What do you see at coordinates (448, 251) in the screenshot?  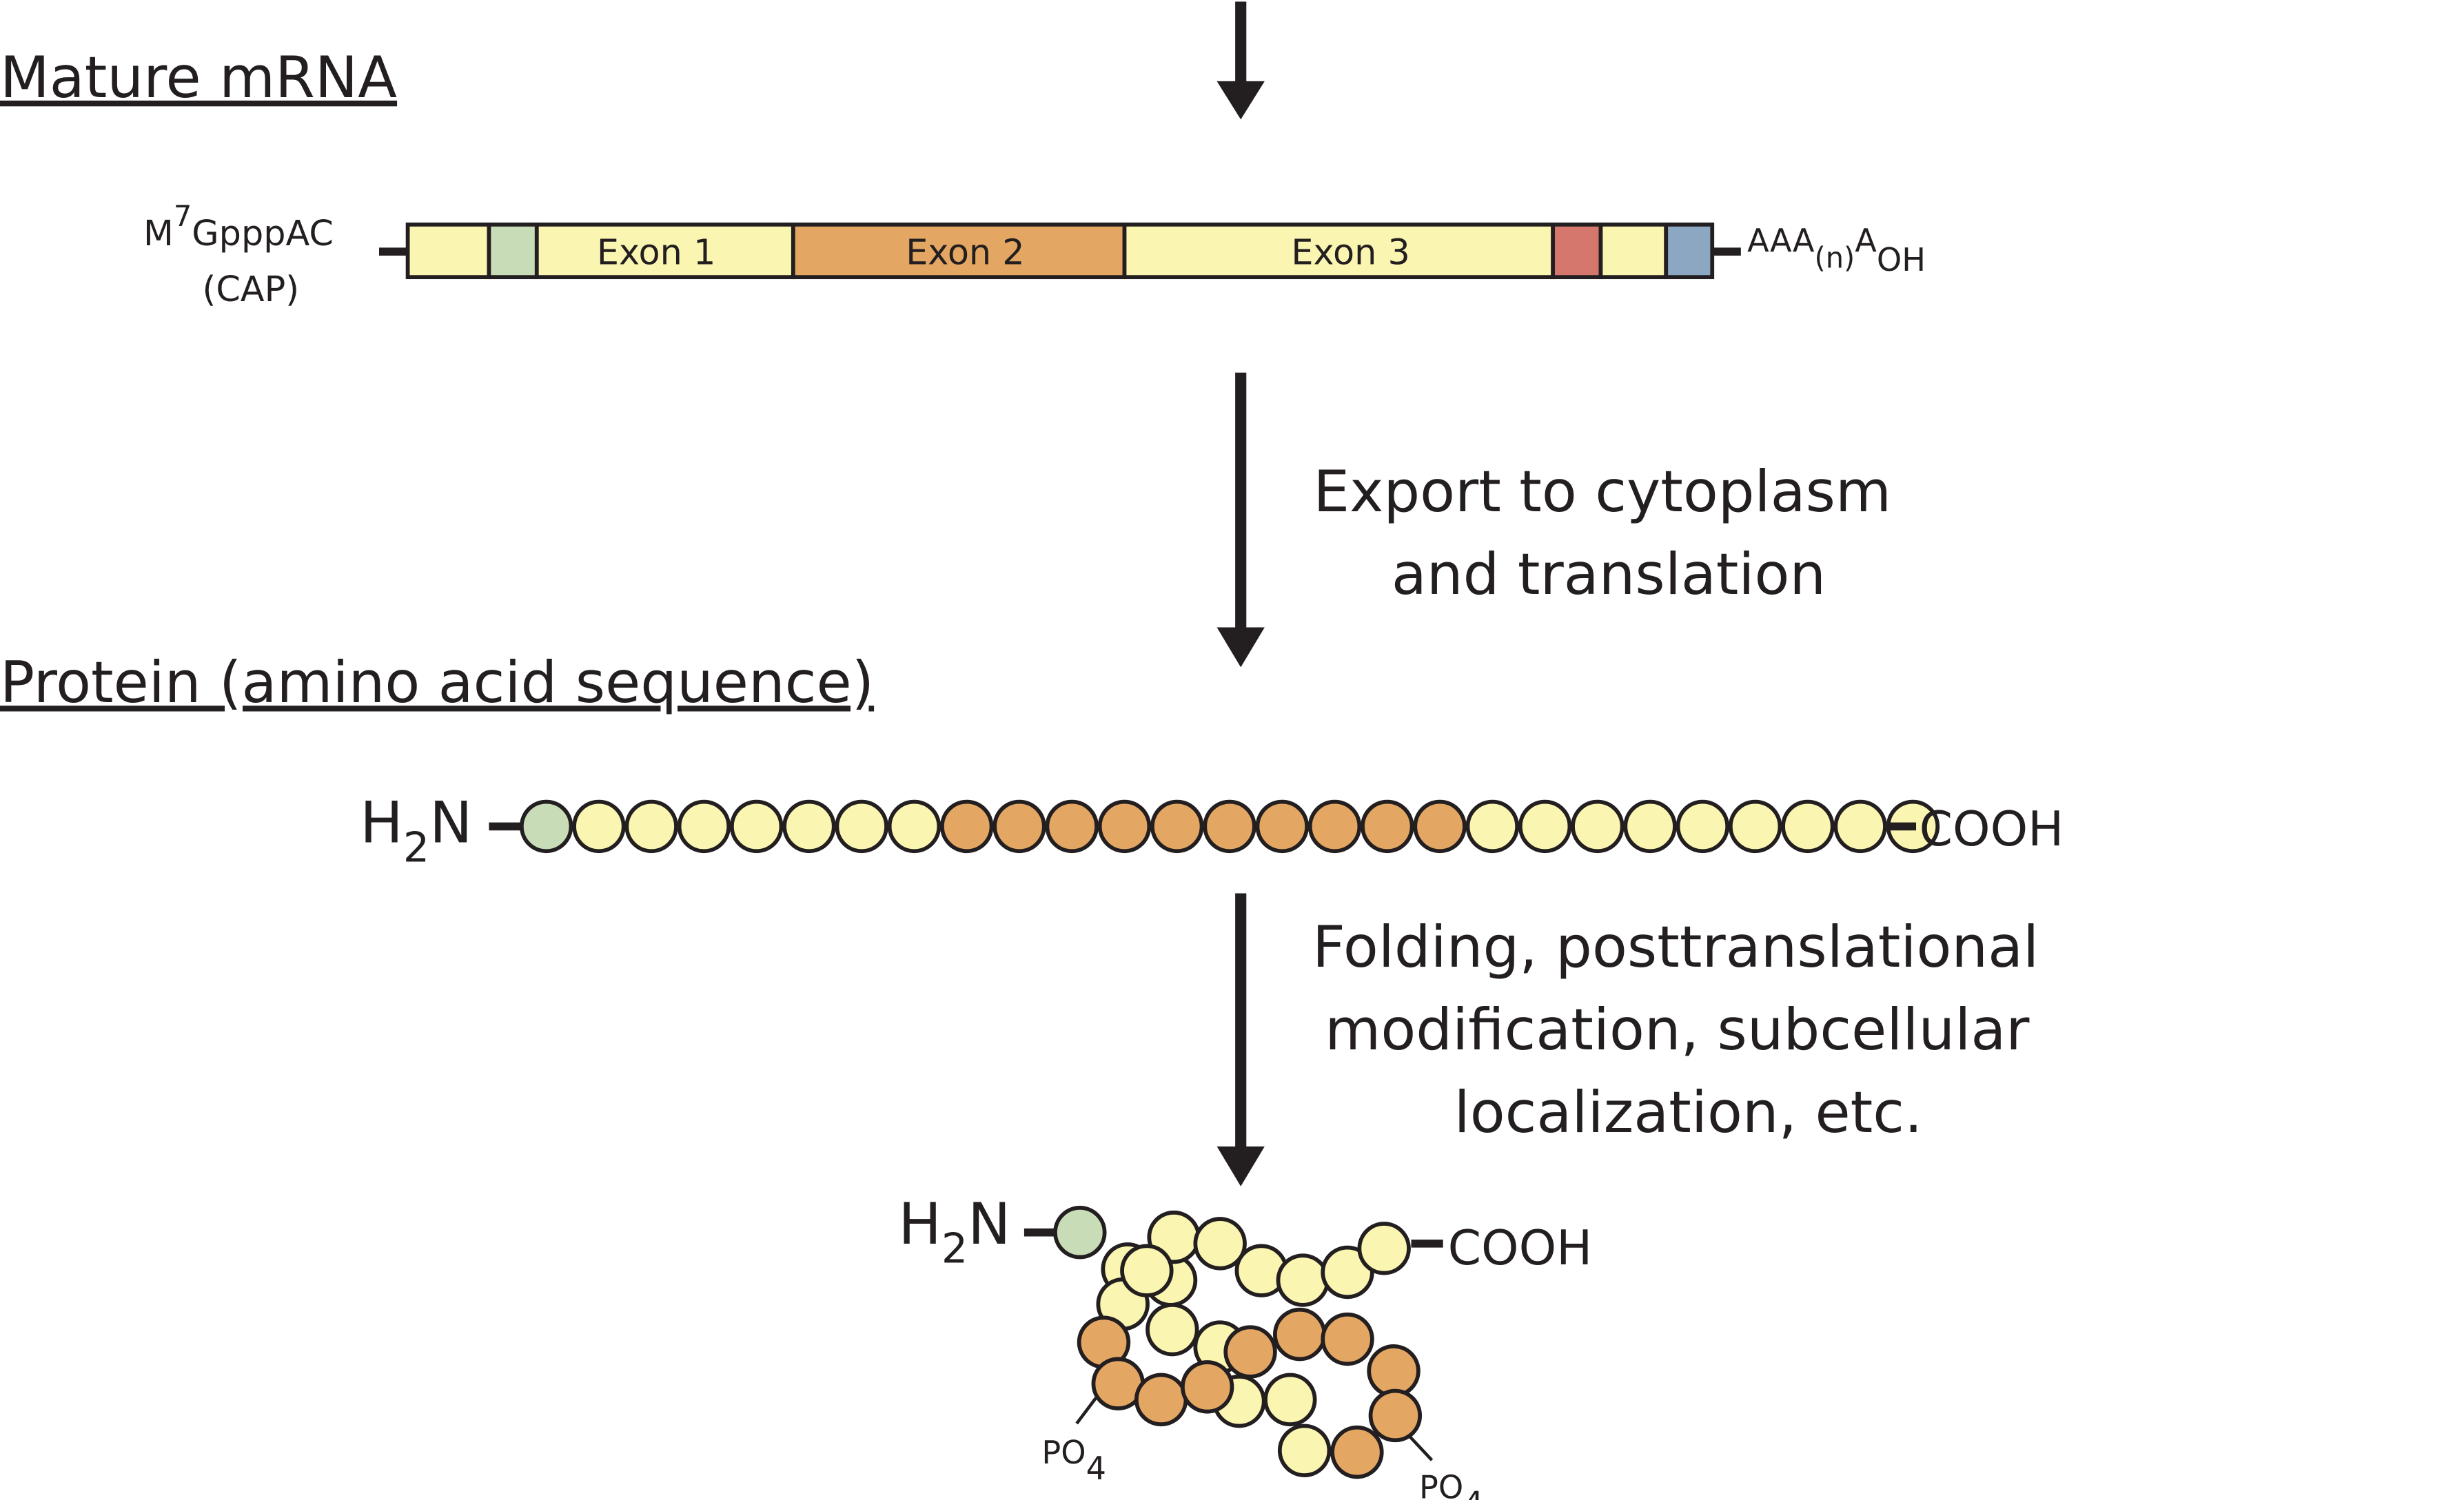 I see `utr-5prime` at bounding box center [448, 251].